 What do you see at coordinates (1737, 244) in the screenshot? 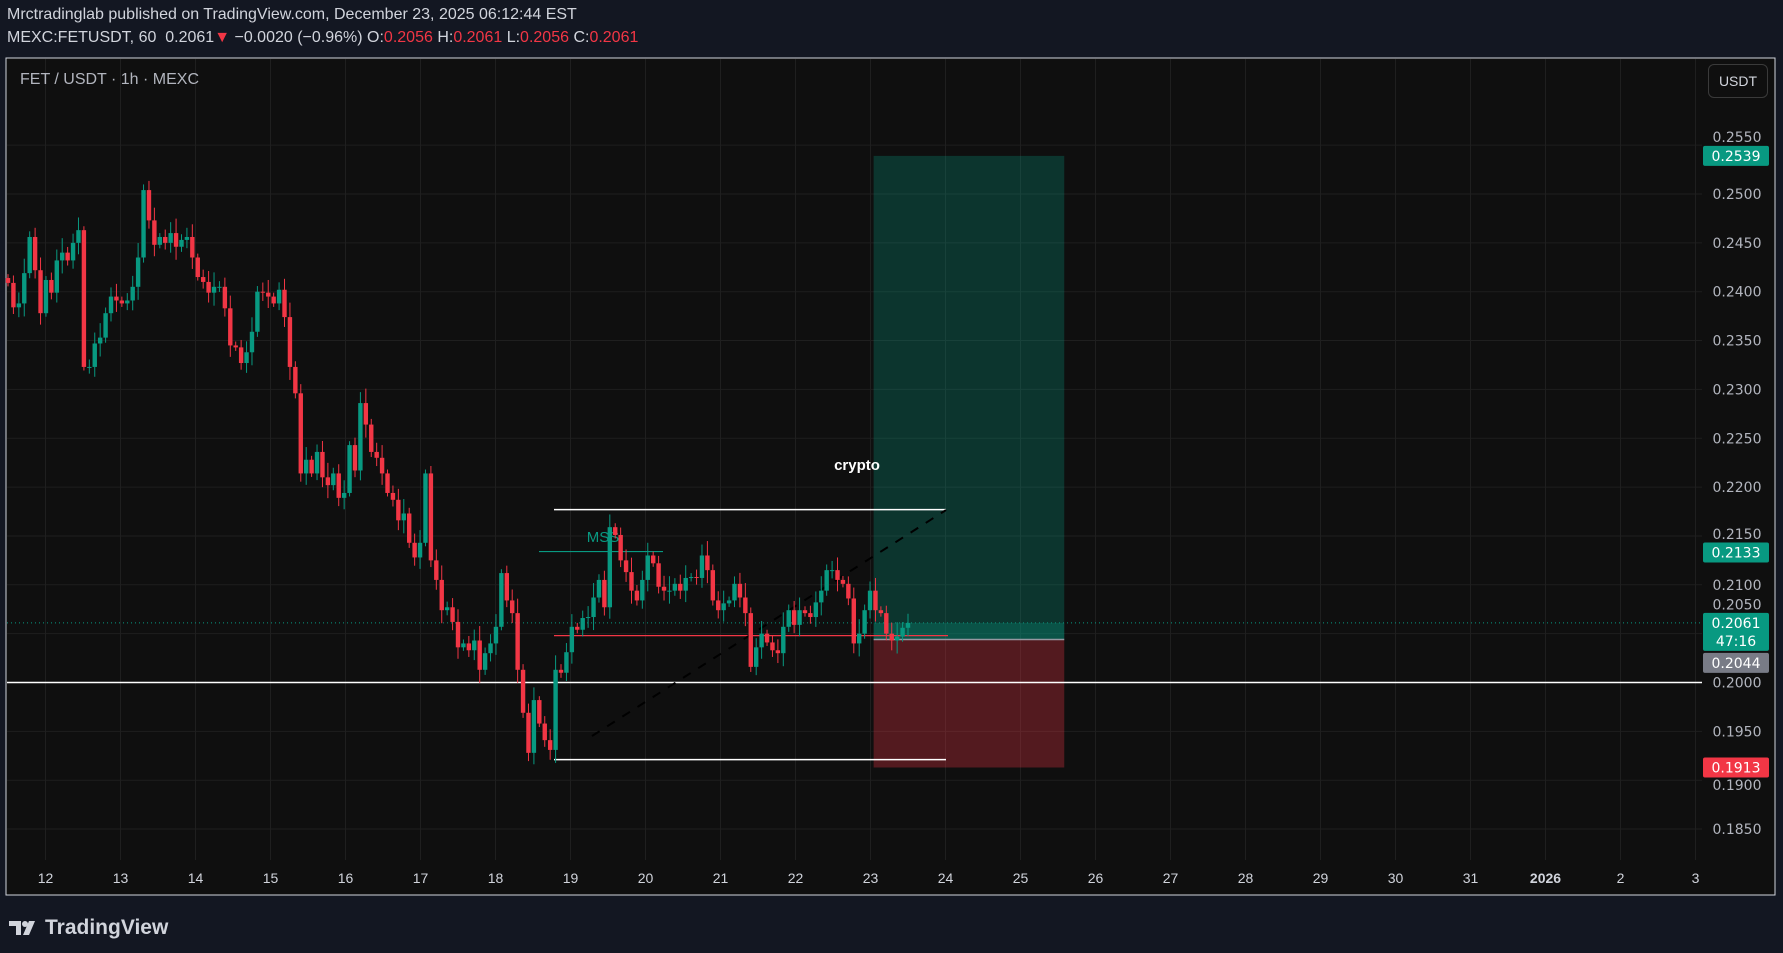
I see `price-tick: 0.2450` at bounding box center [1737, 244].